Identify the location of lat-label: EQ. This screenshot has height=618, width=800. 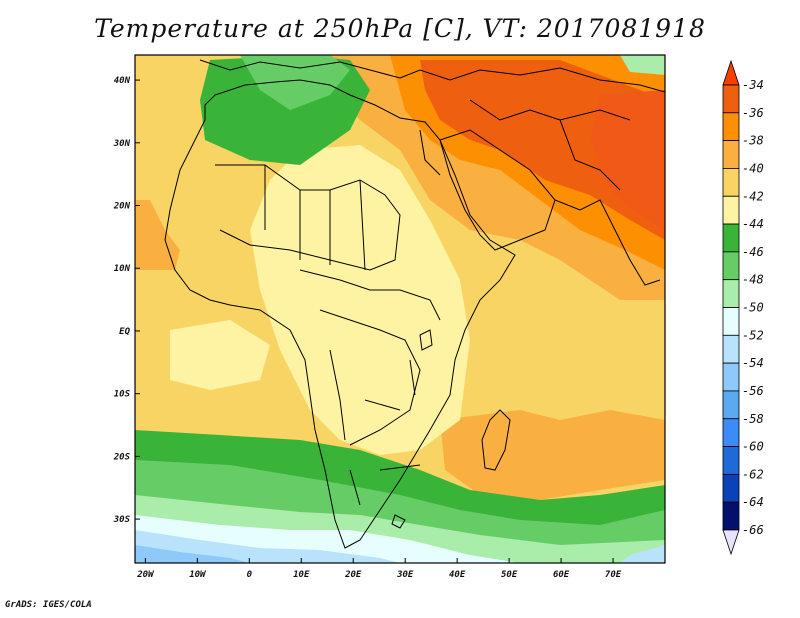
(124, 332).